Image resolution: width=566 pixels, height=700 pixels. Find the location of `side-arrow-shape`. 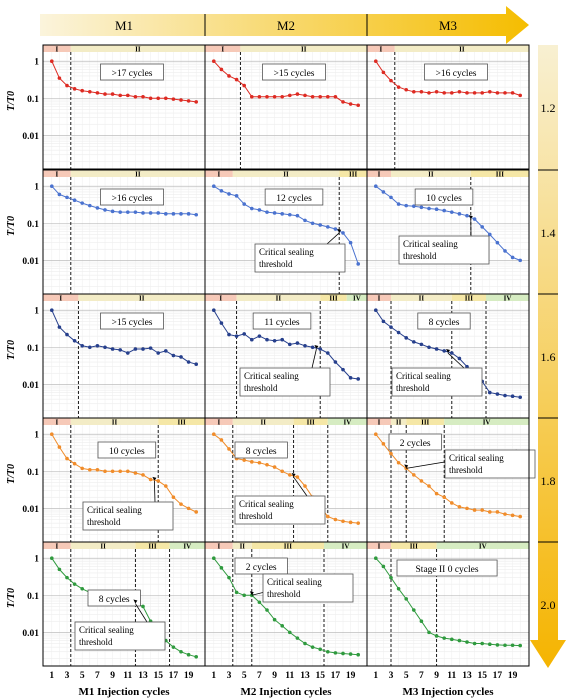

side-arrow-shape is located at coordinates (548, 356).